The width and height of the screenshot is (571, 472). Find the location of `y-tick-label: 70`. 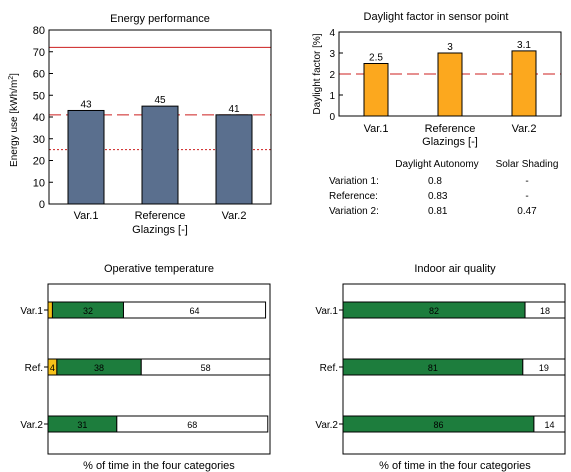

y-tick-label: 70 is located at coordinates (39, 53).